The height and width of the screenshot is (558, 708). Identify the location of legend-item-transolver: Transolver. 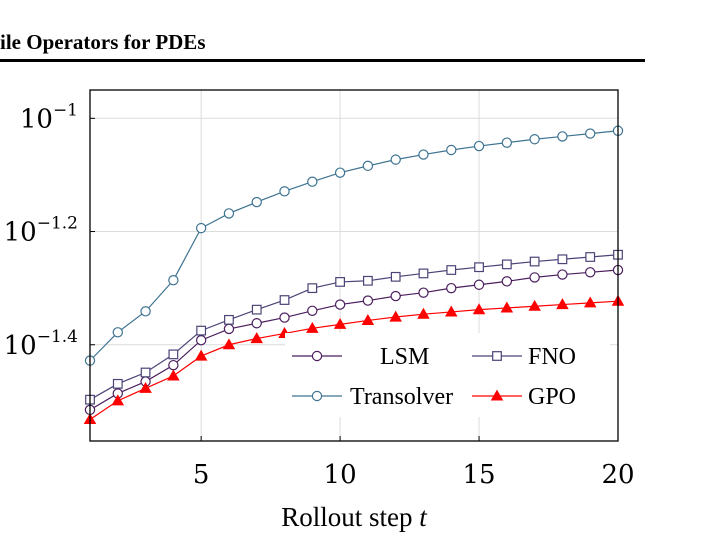
(372, 397).